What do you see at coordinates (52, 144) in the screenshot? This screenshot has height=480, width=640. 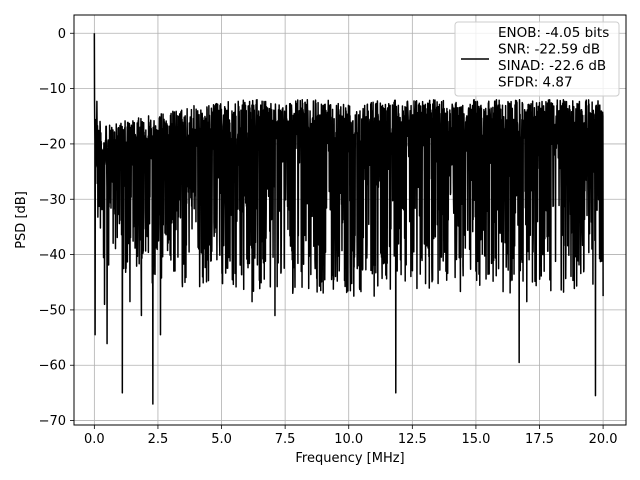 I see `y-tick-label: −20` at bounding box center [52, 144].